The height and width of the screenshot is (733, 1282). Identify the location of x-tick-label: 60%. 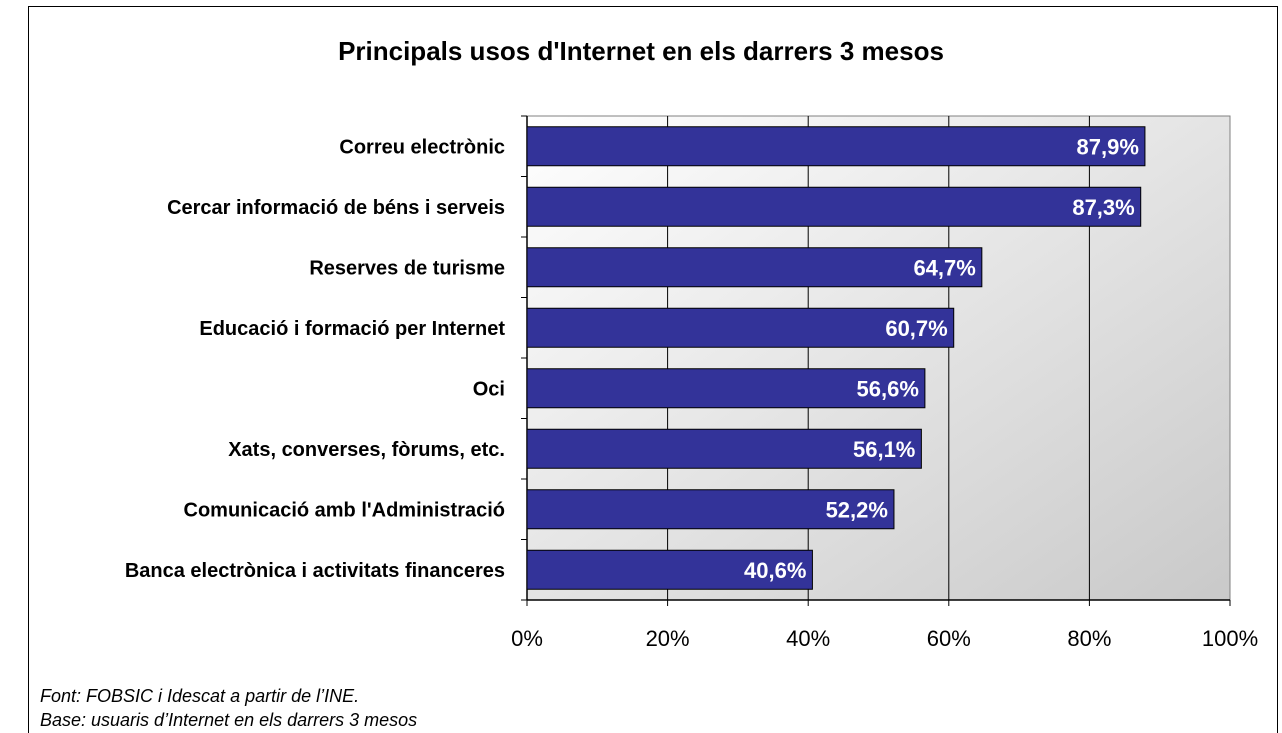
(949, 638).